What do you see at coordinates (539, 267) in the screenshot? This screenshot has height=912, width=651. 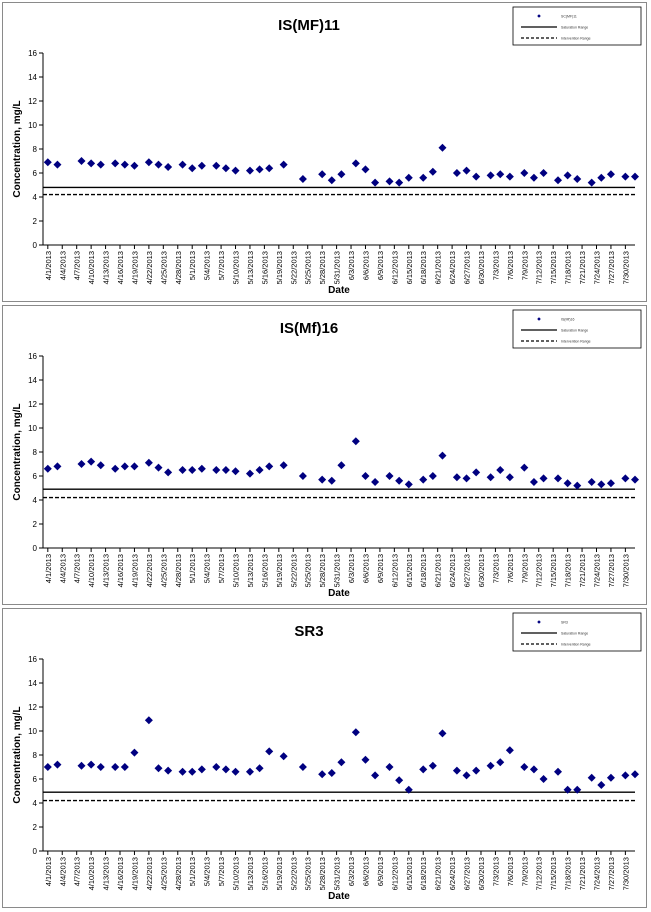 I see `x-tick-label: 7/12/2013` at bounding box center [539, 267].